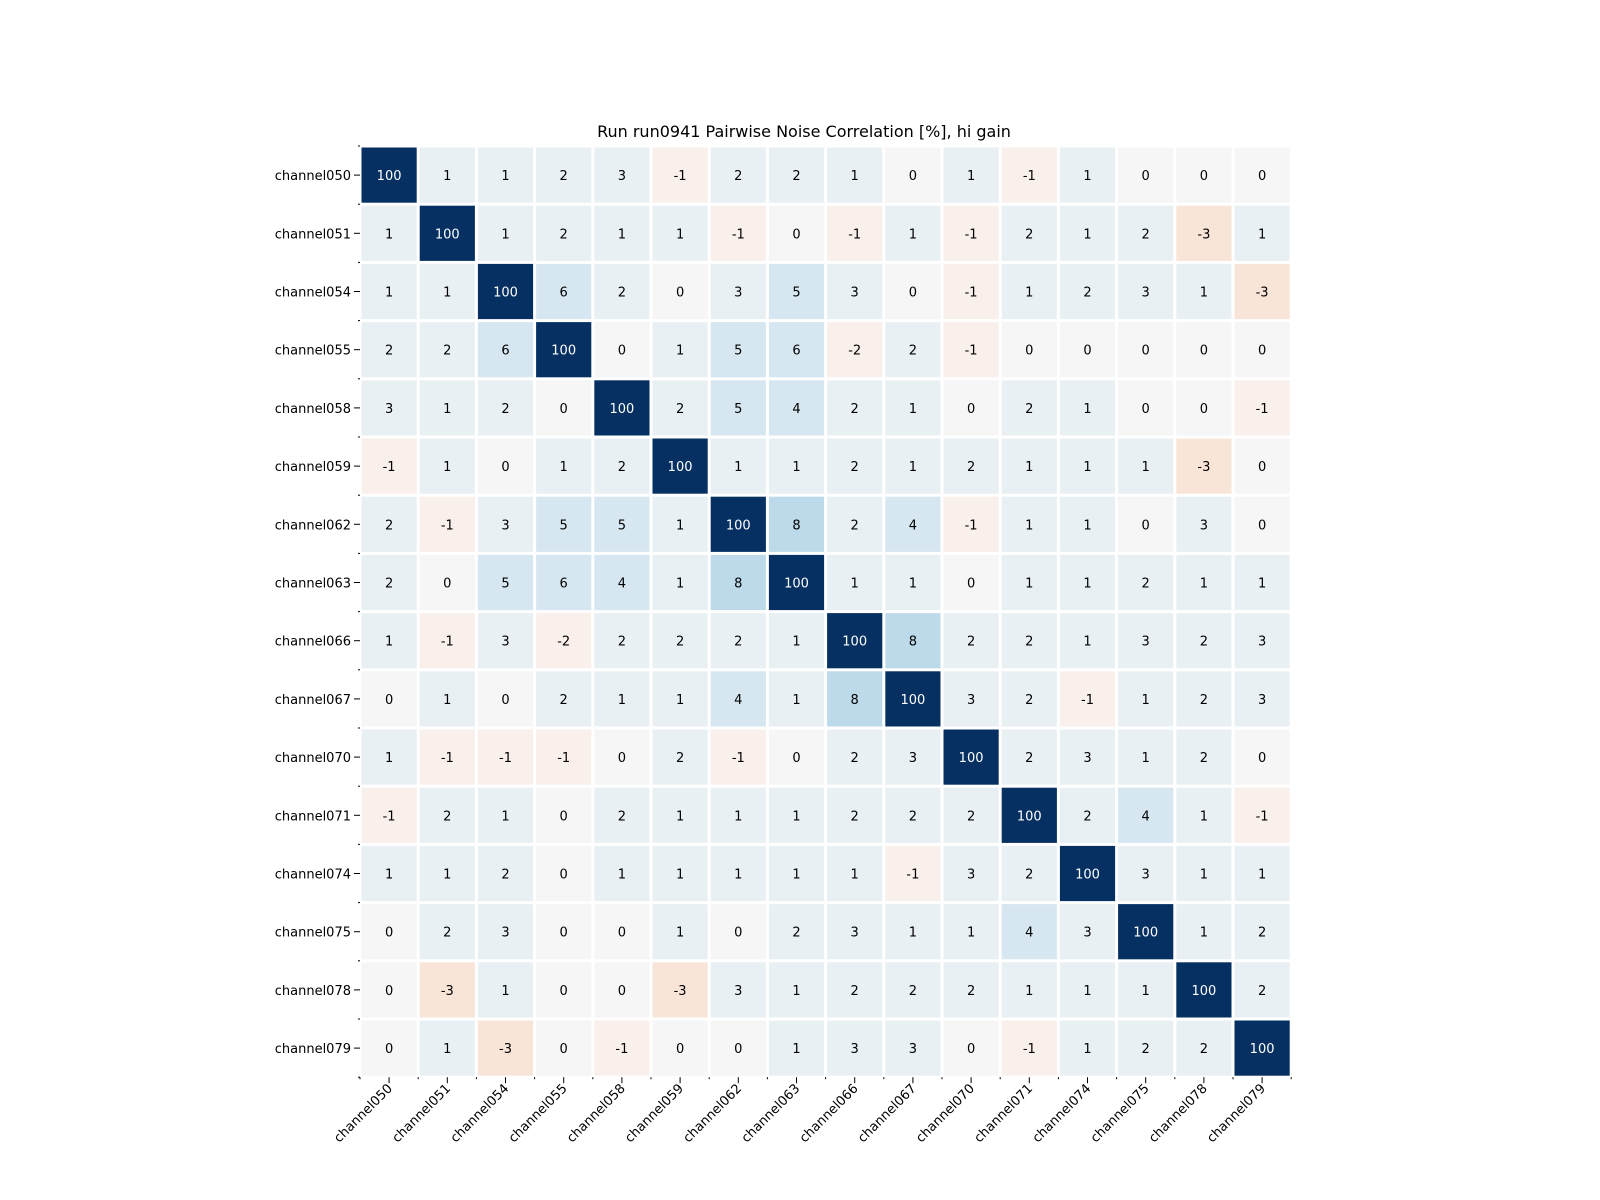  Describe the element at coordinates (1203, 234) in the screenshot. I see `cell-value-label: -3` at that location.